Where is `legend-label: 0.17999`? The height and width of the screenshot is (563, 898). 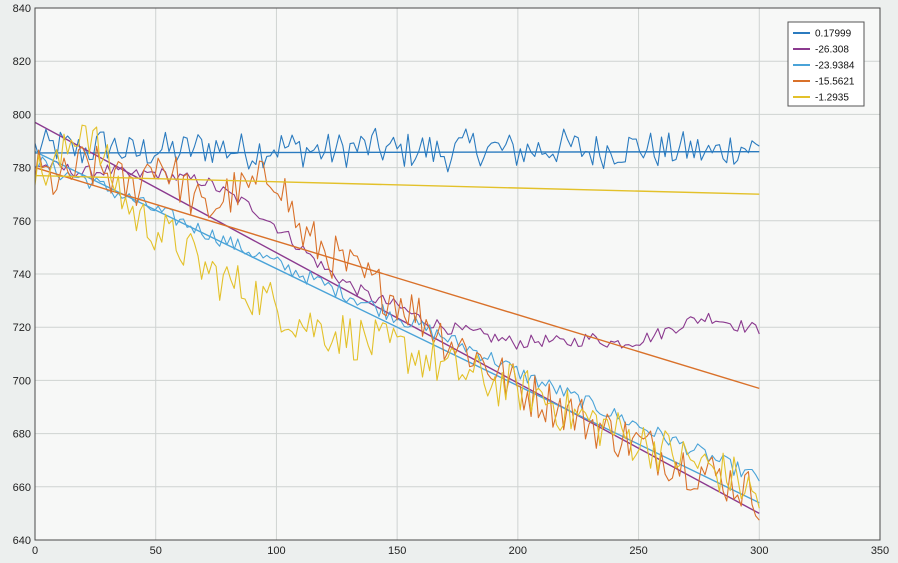
legend-label: 0.17999 is located at coordinates (833, 34).